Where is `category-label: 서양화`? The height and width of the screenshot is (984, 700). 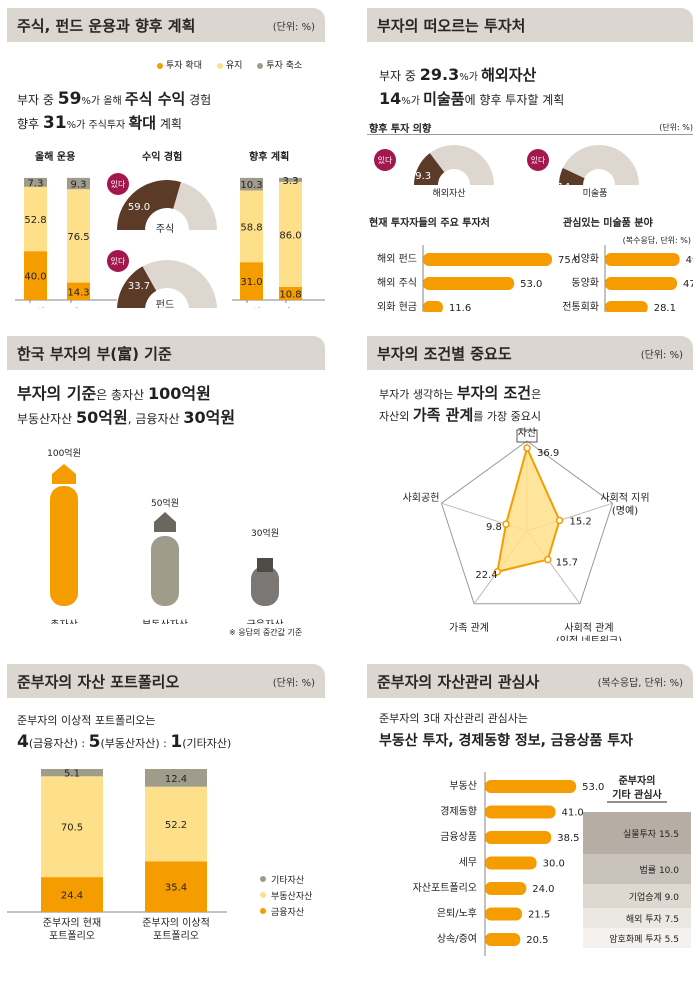
category-label: 서양화 is located at coordinates (585, 259).